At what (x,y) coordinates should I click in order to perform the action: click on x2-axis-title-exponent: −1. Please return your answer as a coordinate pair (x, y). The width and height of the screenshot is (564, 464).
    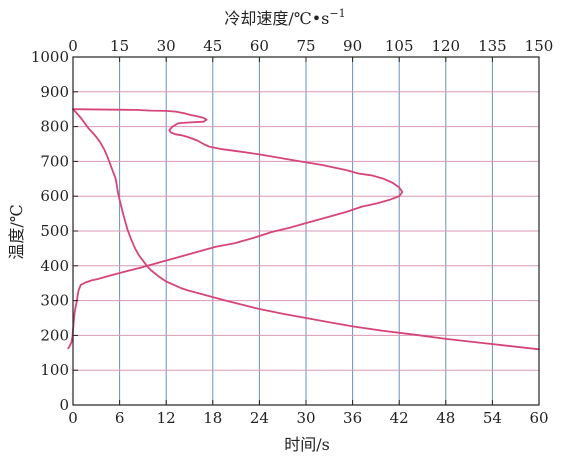
    Looking at the image, I should click on (337, 13).